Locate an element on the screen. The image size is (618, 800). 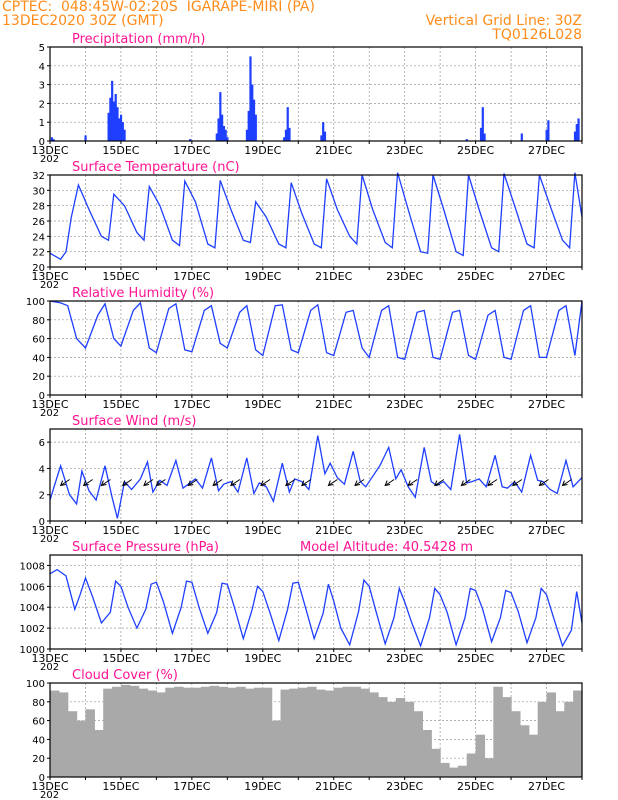
panel-title: Surface Pressure (hPa) is located at coordinates (145, 547).